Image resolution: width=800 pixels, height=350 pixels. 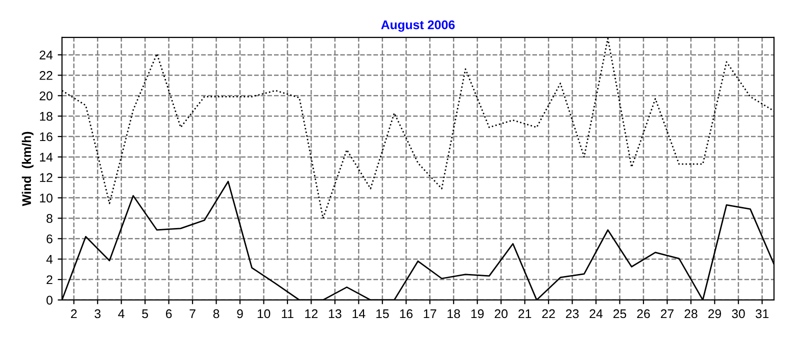 What do you see at coordinates (49, 239) in the screenshot?
I see `y-tick-label: 6` at bounding box center [49, 239].